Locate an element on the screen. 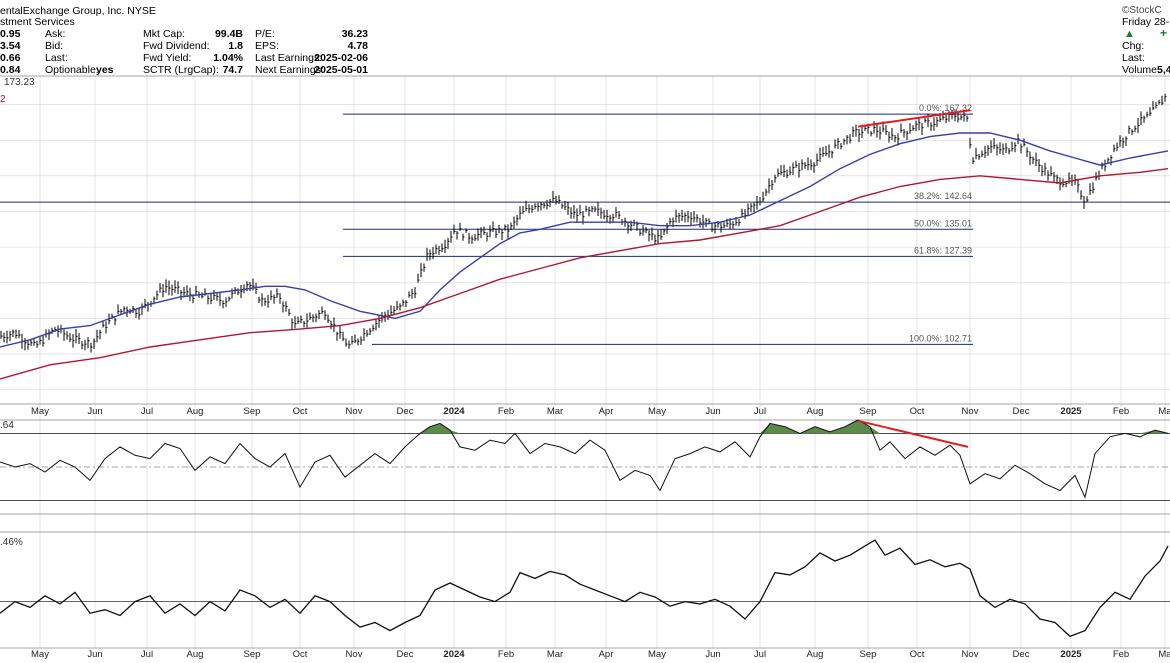  volume-value: 5,4 is located at coordinates (1163, 70).